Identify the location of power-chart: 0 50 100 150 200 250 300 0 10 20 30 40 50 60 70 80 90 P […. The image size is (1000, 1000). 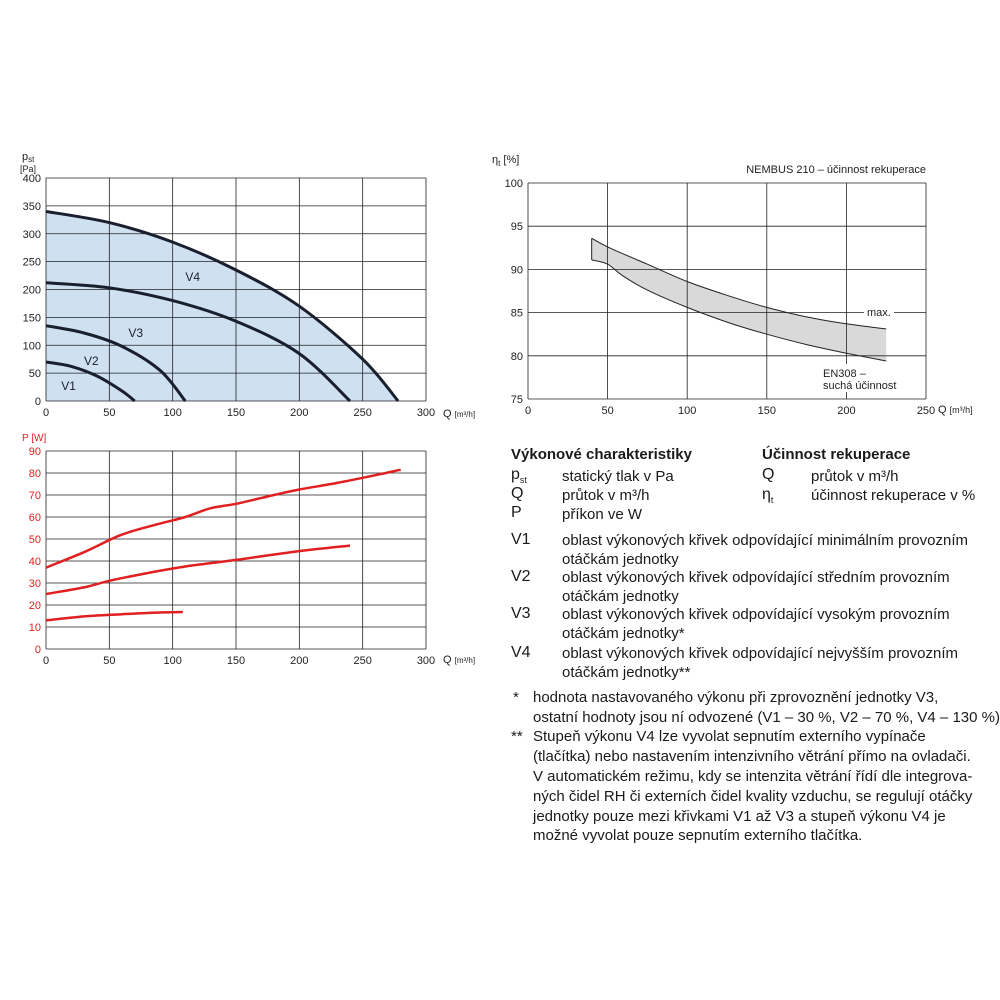
(248, 550).